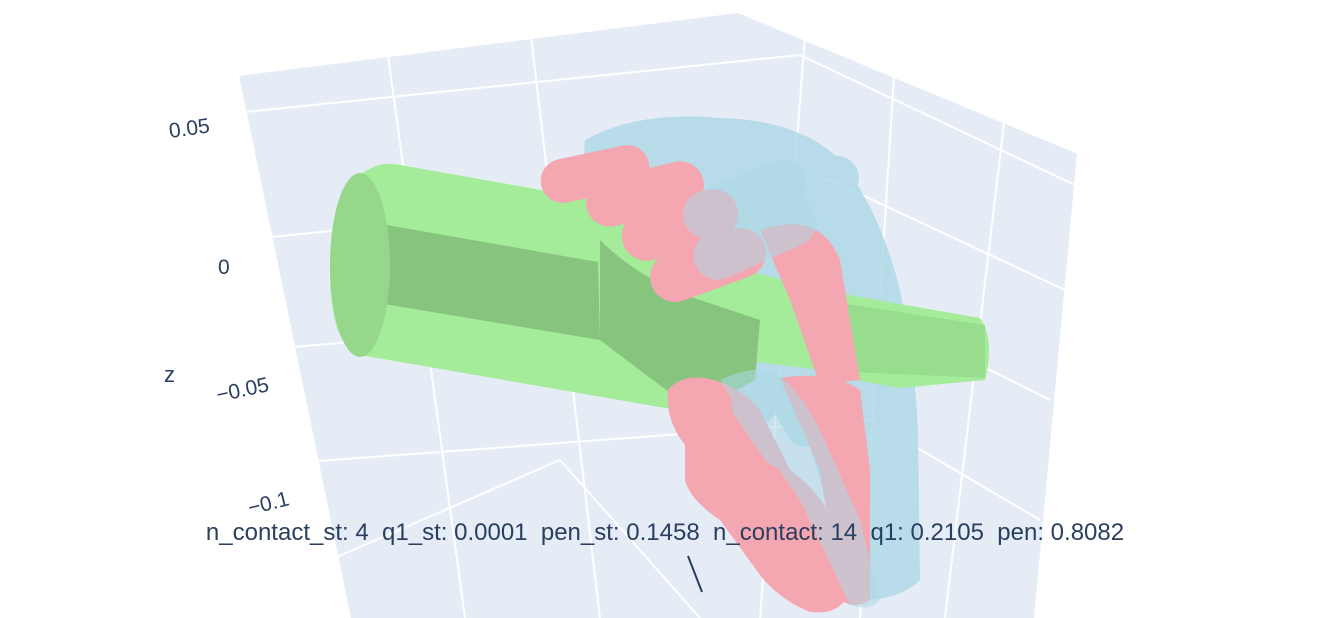 This screenshot has width=1330, height=618. What do you see at coordinates (277, 532) in the screenshot?
I see `n-contact-st-label: n_contact_st:` at bounding box center [277, 532].